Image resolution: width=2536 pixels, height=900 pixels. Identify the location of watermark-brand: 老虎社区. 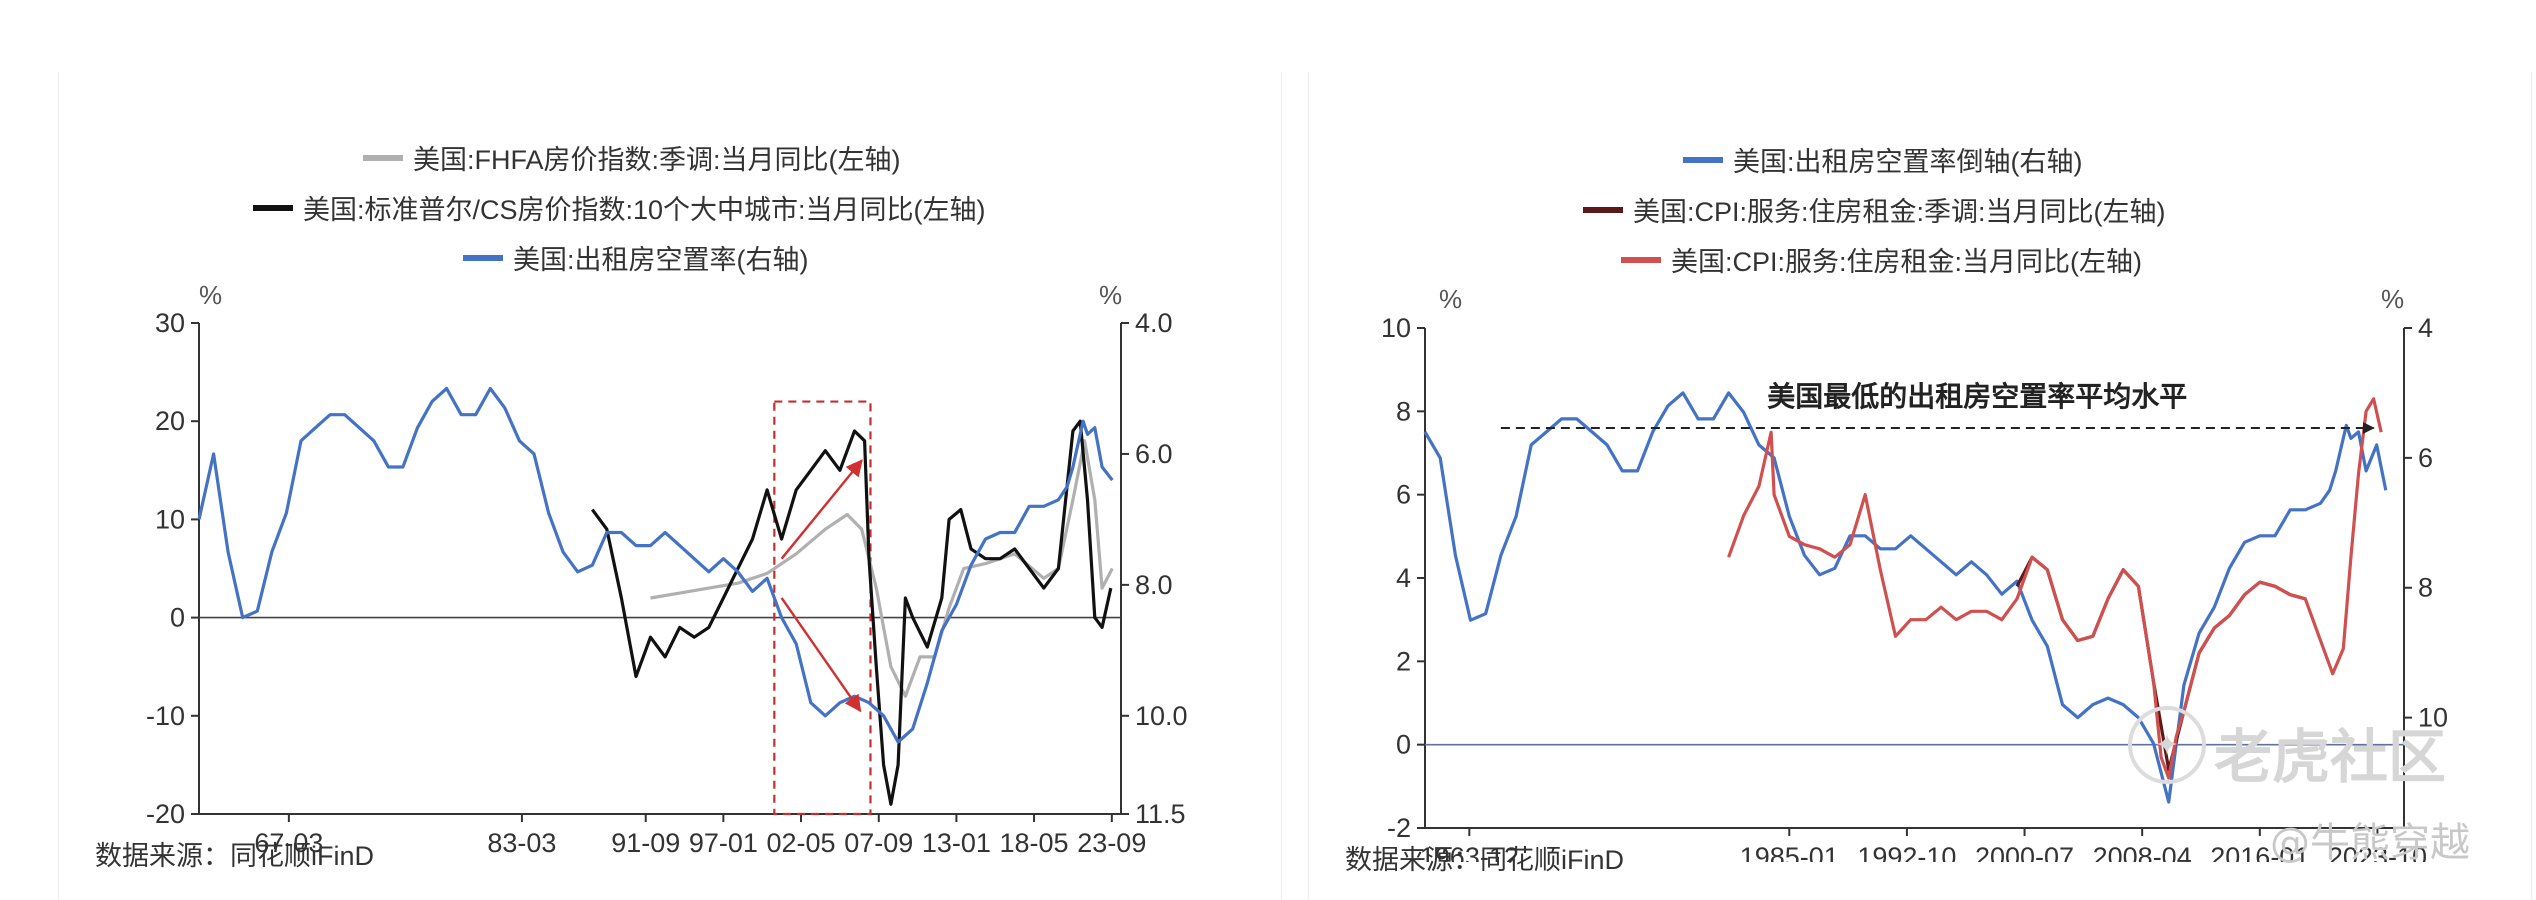
(2330, 757).